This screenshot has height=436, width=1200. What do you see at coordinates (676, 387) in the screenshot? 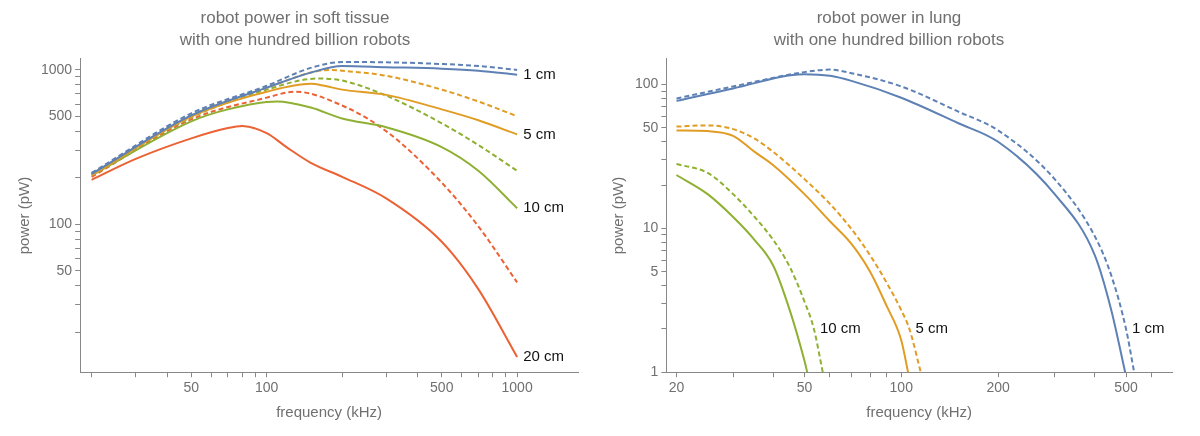
I see `x-tick-label: 20` at bounding box center [676, 387].